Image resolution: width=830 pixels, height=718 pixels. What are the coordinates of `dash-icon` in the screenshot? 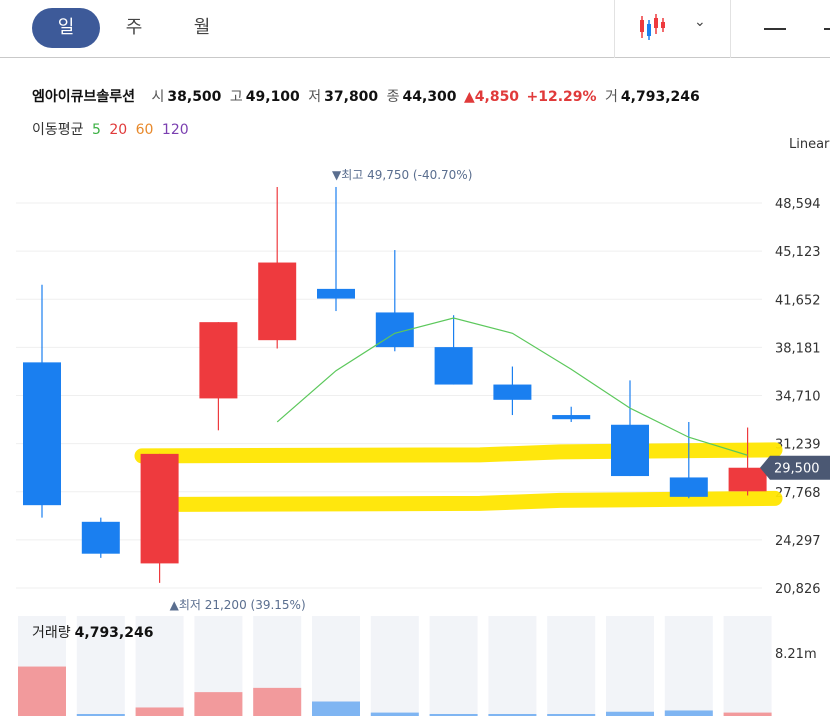 It's located at (827, 29).